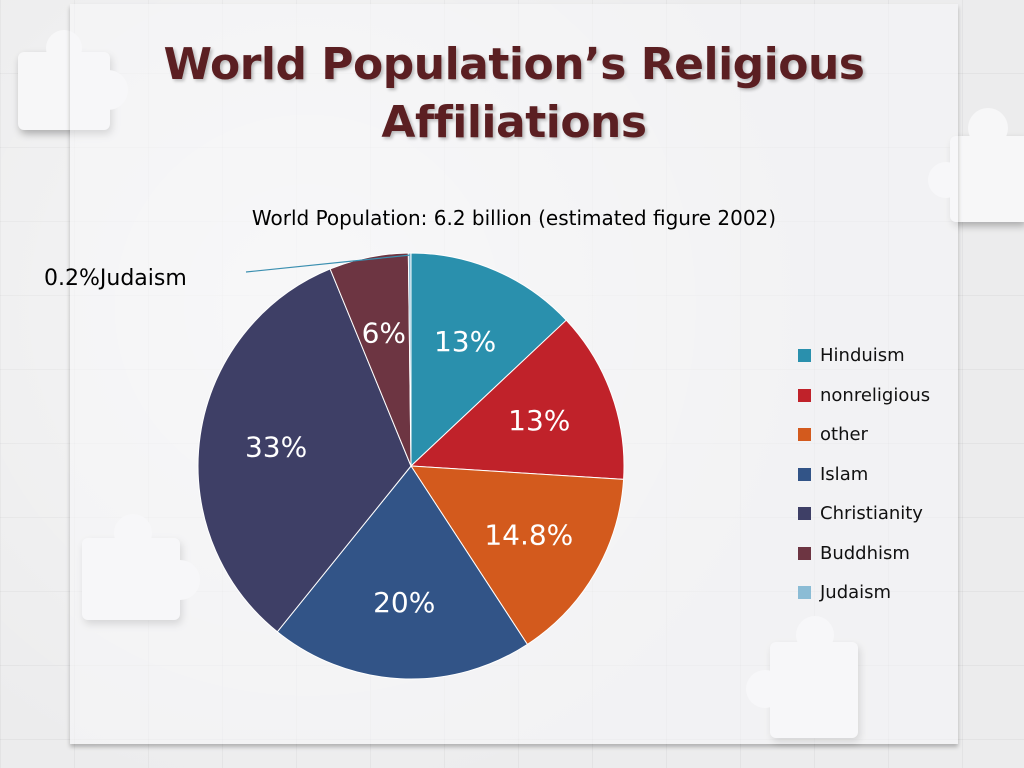  I want to click on puzzle-piece-decoration, so click(976, 165).